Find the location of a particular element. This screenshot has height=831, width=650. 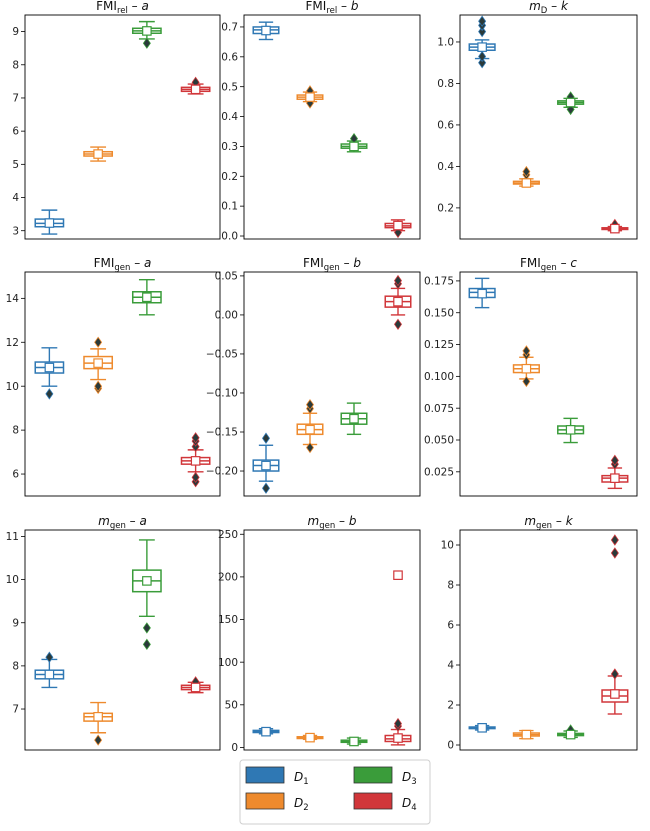

y-tick-label: 9 is located at coordinates (15, 623).